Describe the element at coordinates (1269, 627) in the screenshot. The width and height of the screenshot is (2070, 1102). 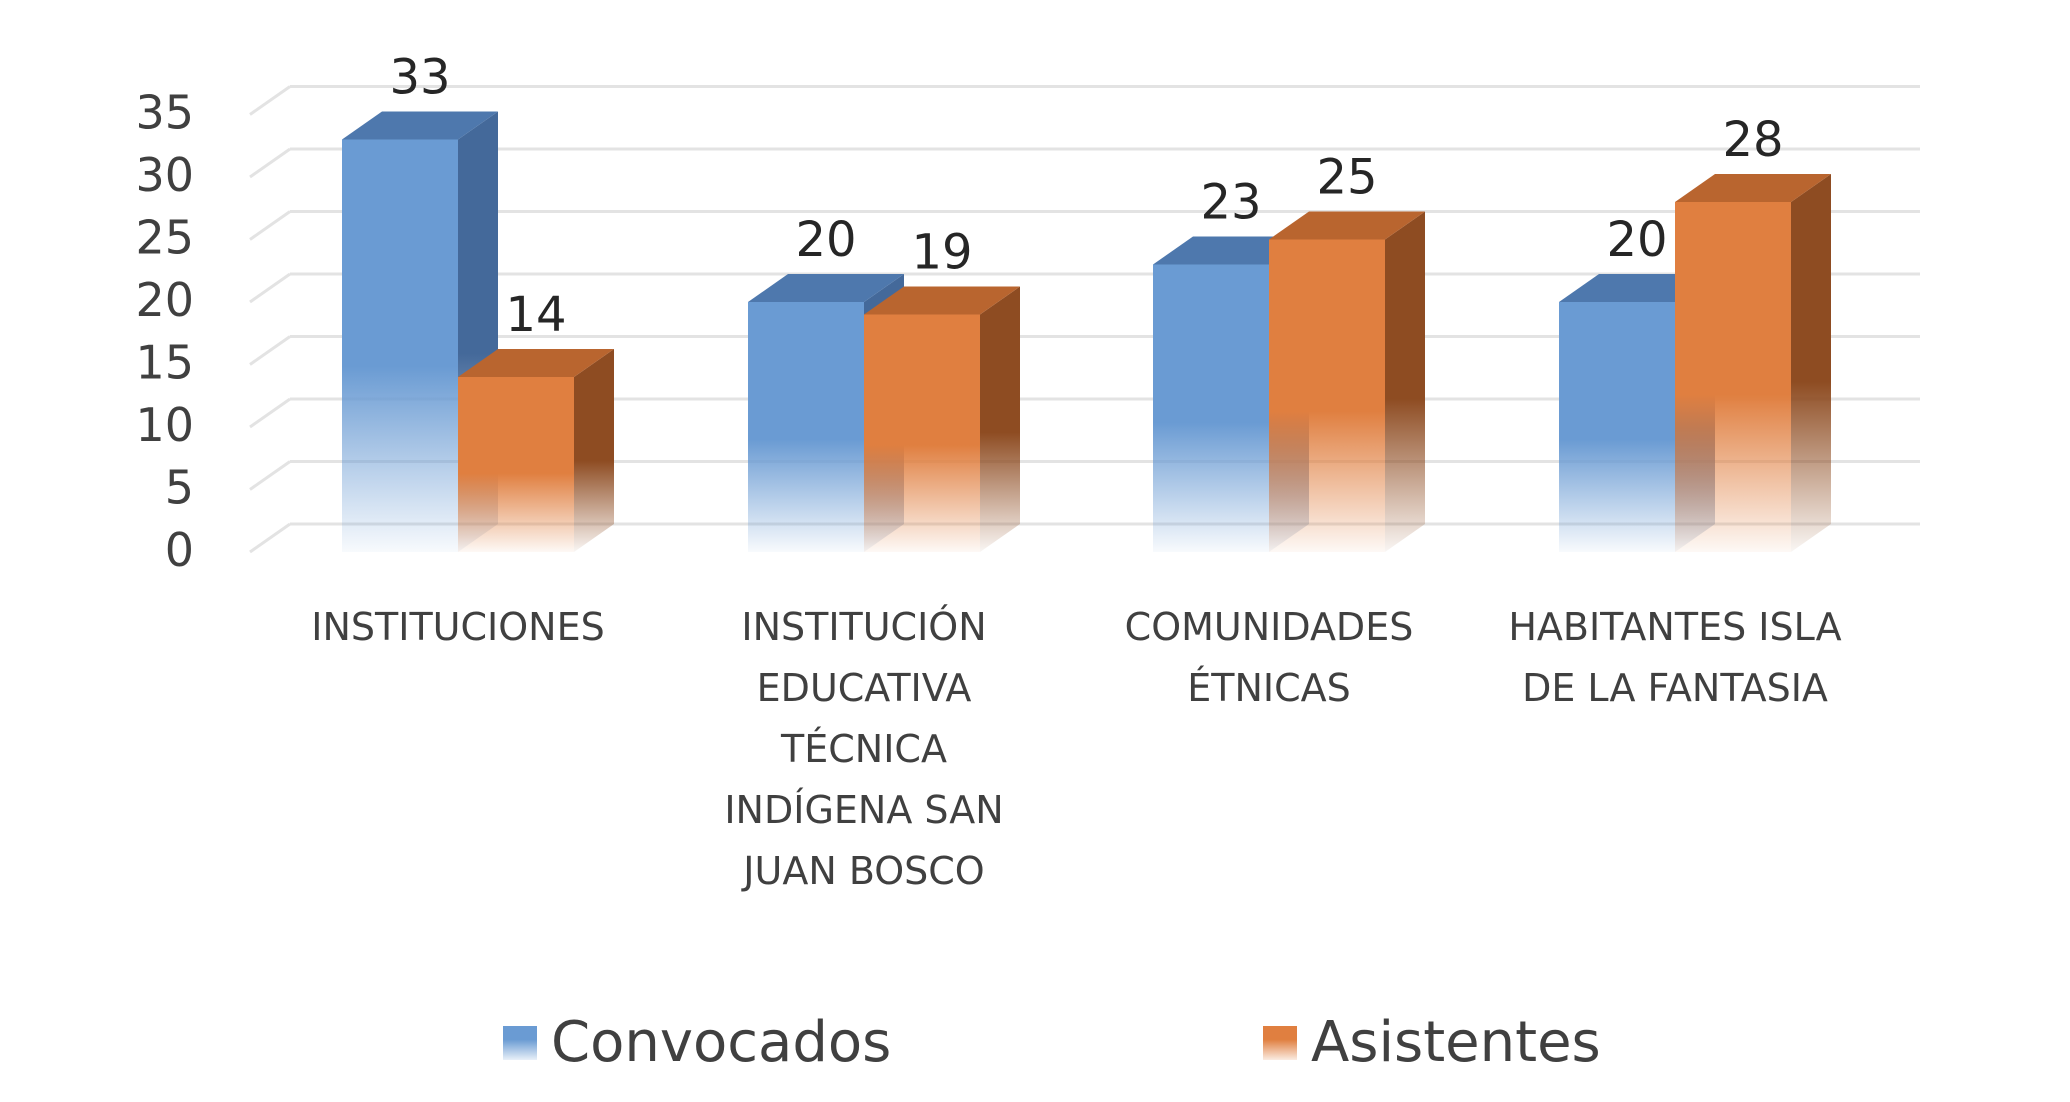
I see `category-label-line: COMUNIDADES` at that location.